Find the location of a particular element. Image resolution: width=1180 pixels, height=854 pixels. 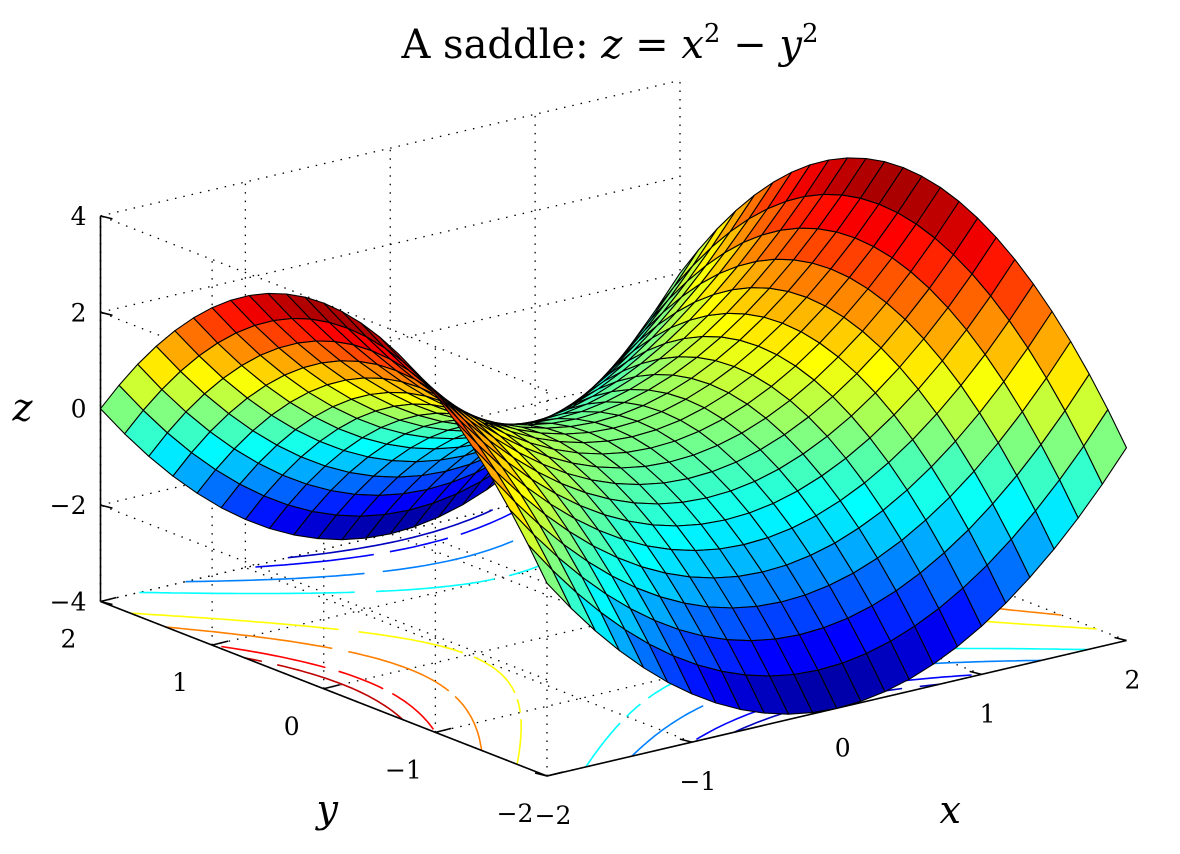

x-tick-label: −1 is located at coordinates (697, 781).